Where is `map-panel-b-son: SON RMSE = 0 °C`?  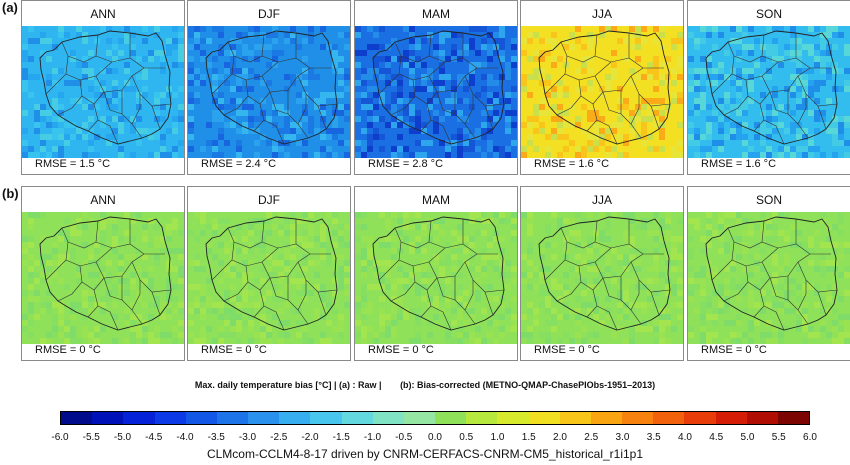
map-panel-b-son: SON RMSE = 0 °C is located at coordinates (768, 273).